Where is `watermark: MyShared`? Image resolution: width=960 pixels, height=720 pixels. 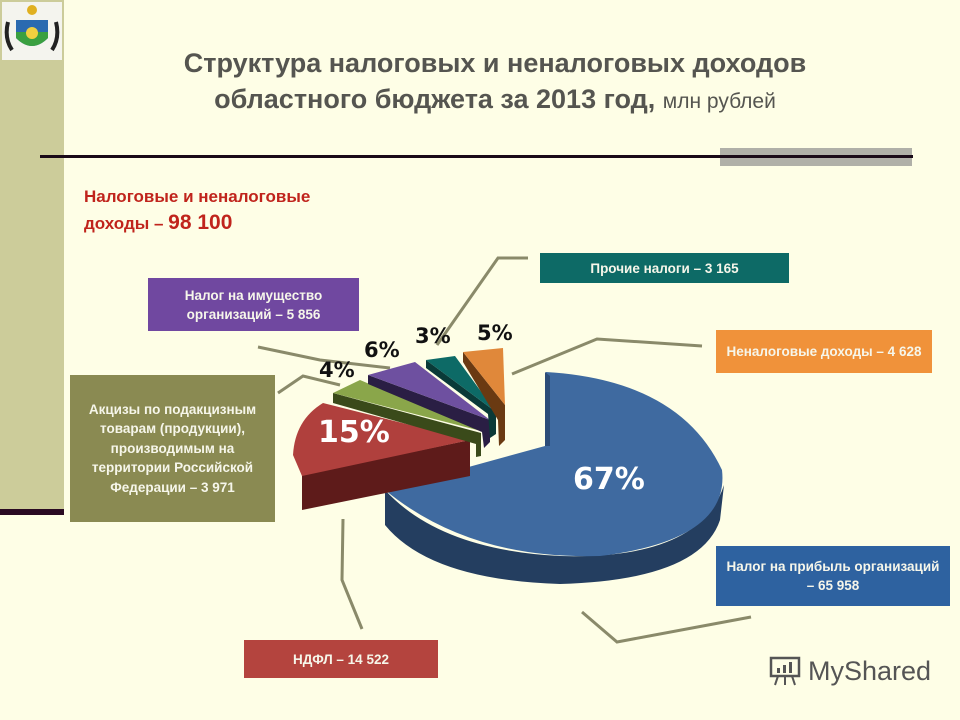 watermark: MyShared is located at coordinates (849, 671).